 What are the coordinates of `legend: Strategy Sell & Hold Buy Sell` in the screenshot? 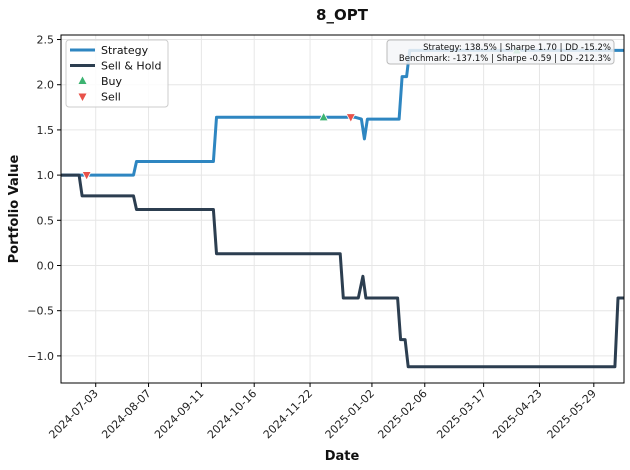 It's located at (117, 73).